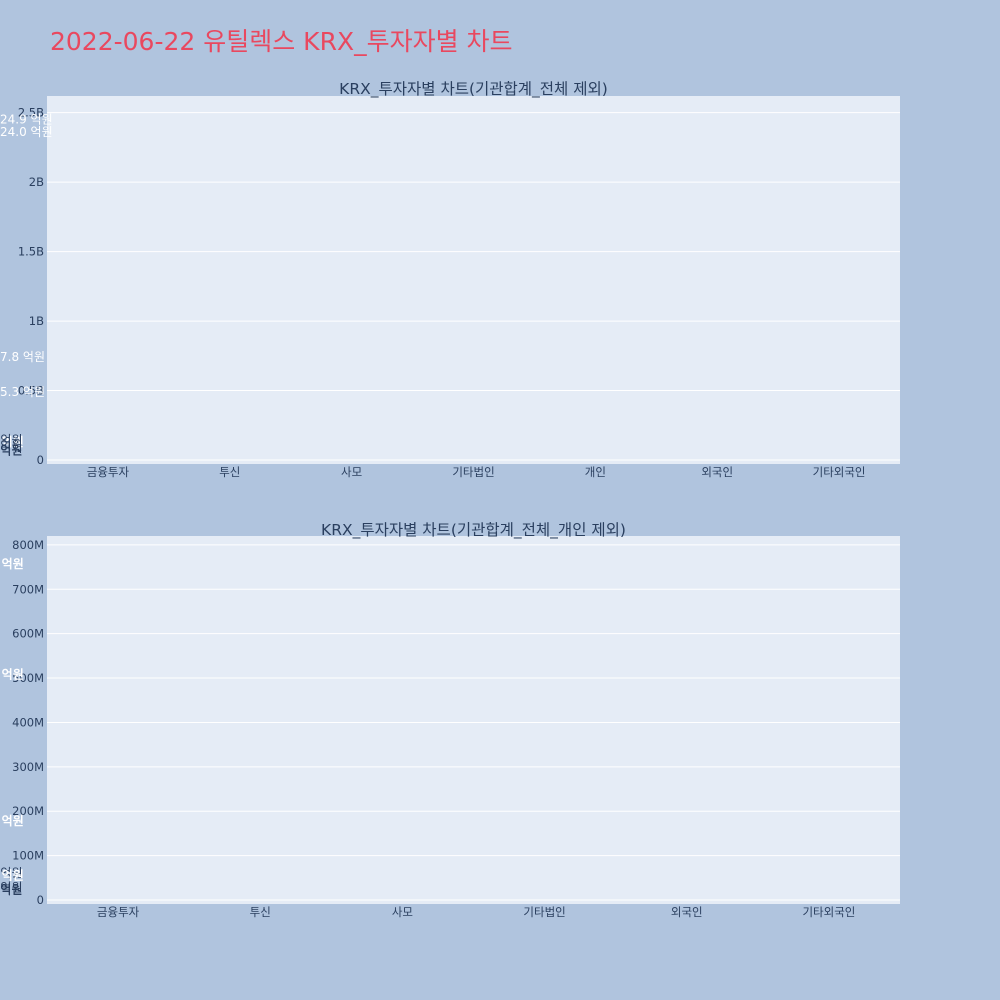 The width and height of the screenshot is (1000, 1000). I want to click on y-tick-label: 400M, so click(28, 722).